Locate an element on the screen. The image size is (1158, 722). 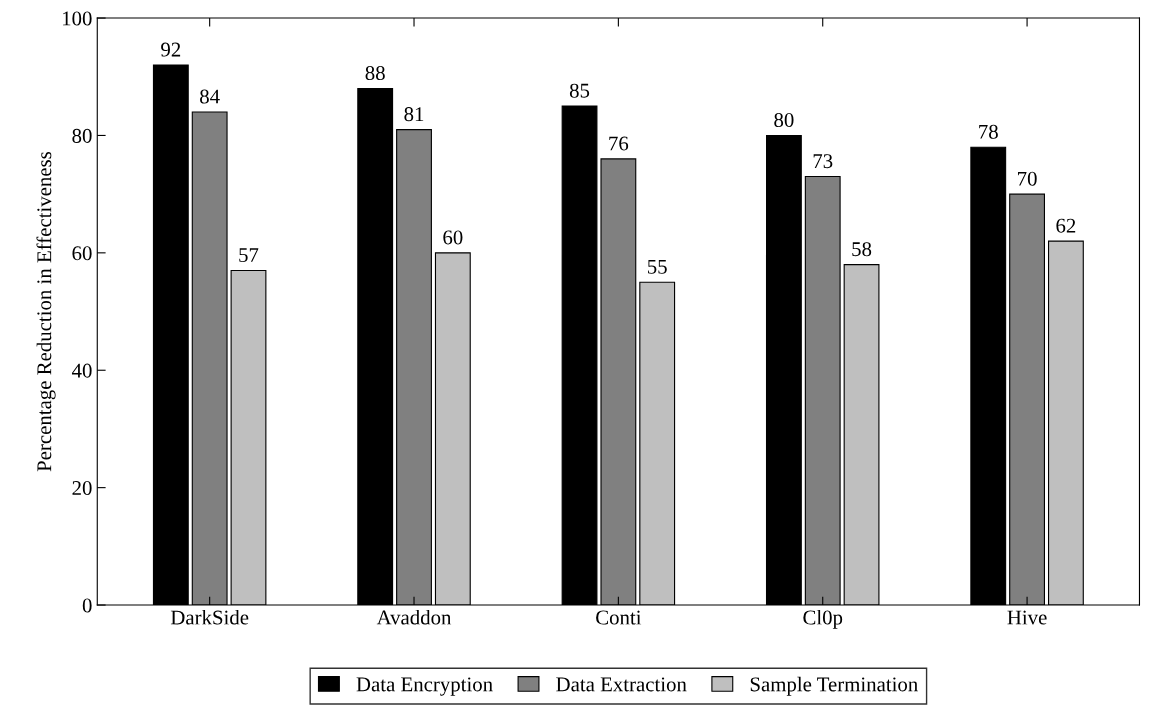
x-tick-label: Cl0p is located at coordinates (823, 619).